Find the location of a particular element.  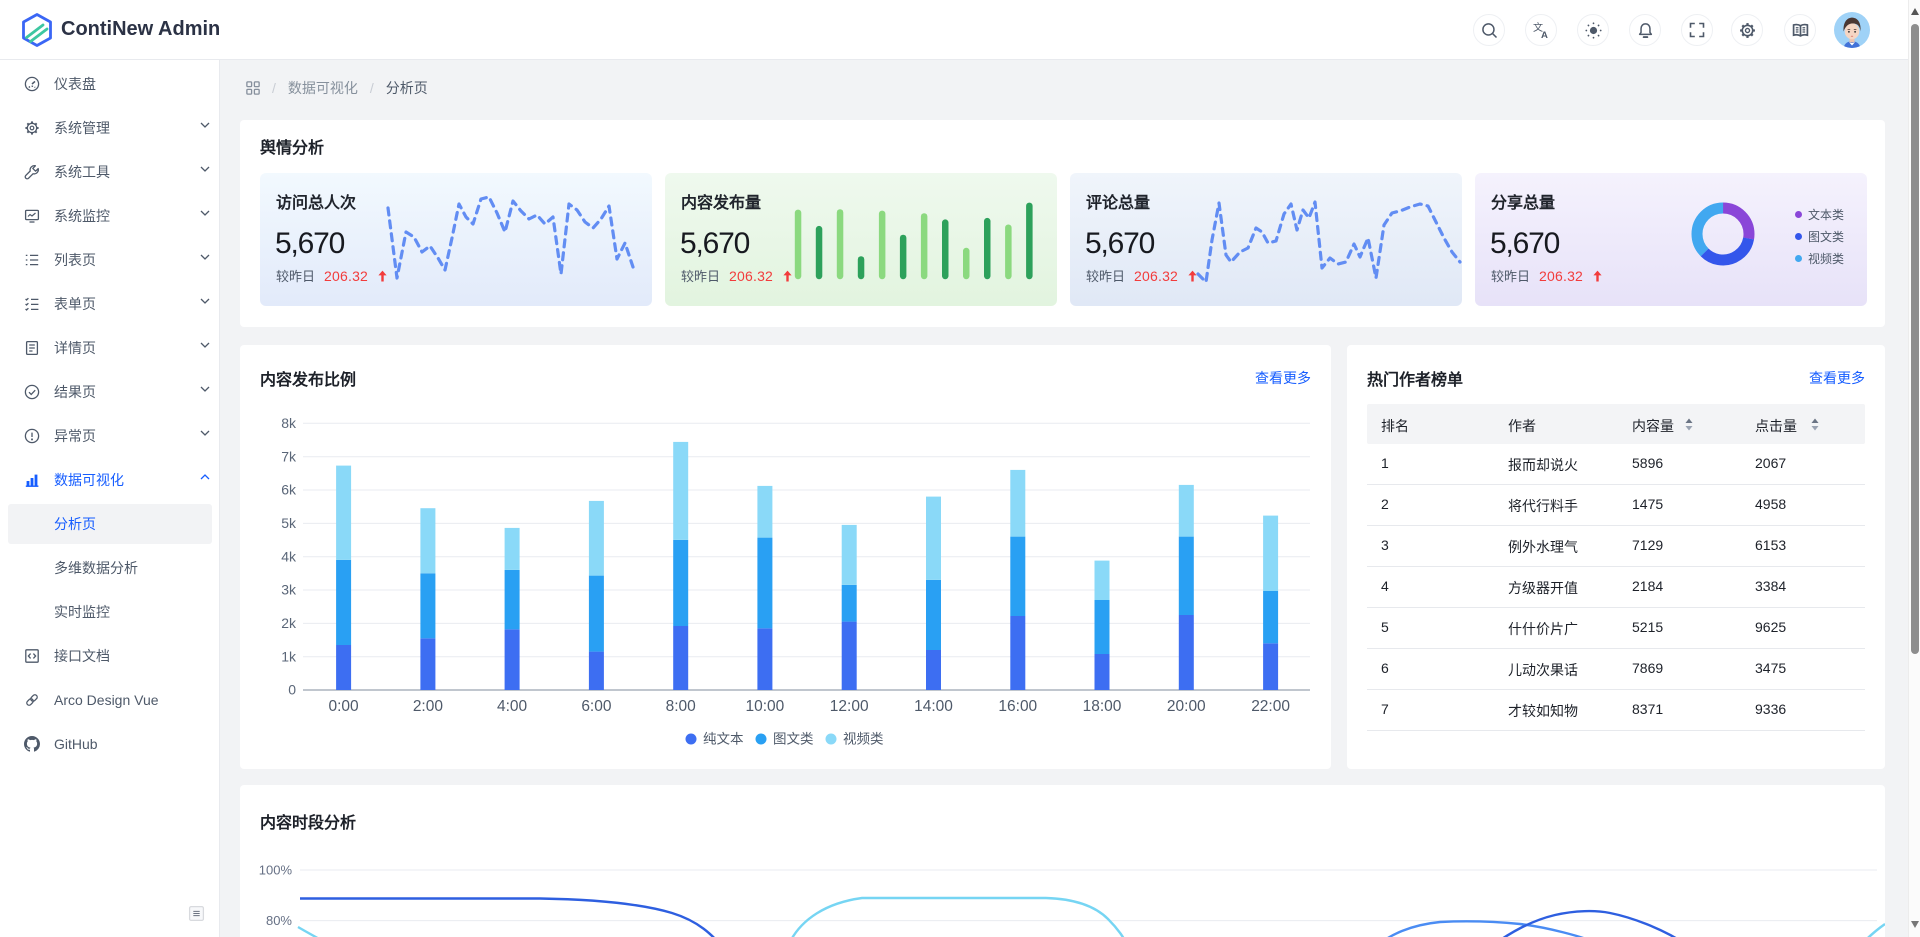

svg-text: 22:00 is located at coordinates (1270, 706).